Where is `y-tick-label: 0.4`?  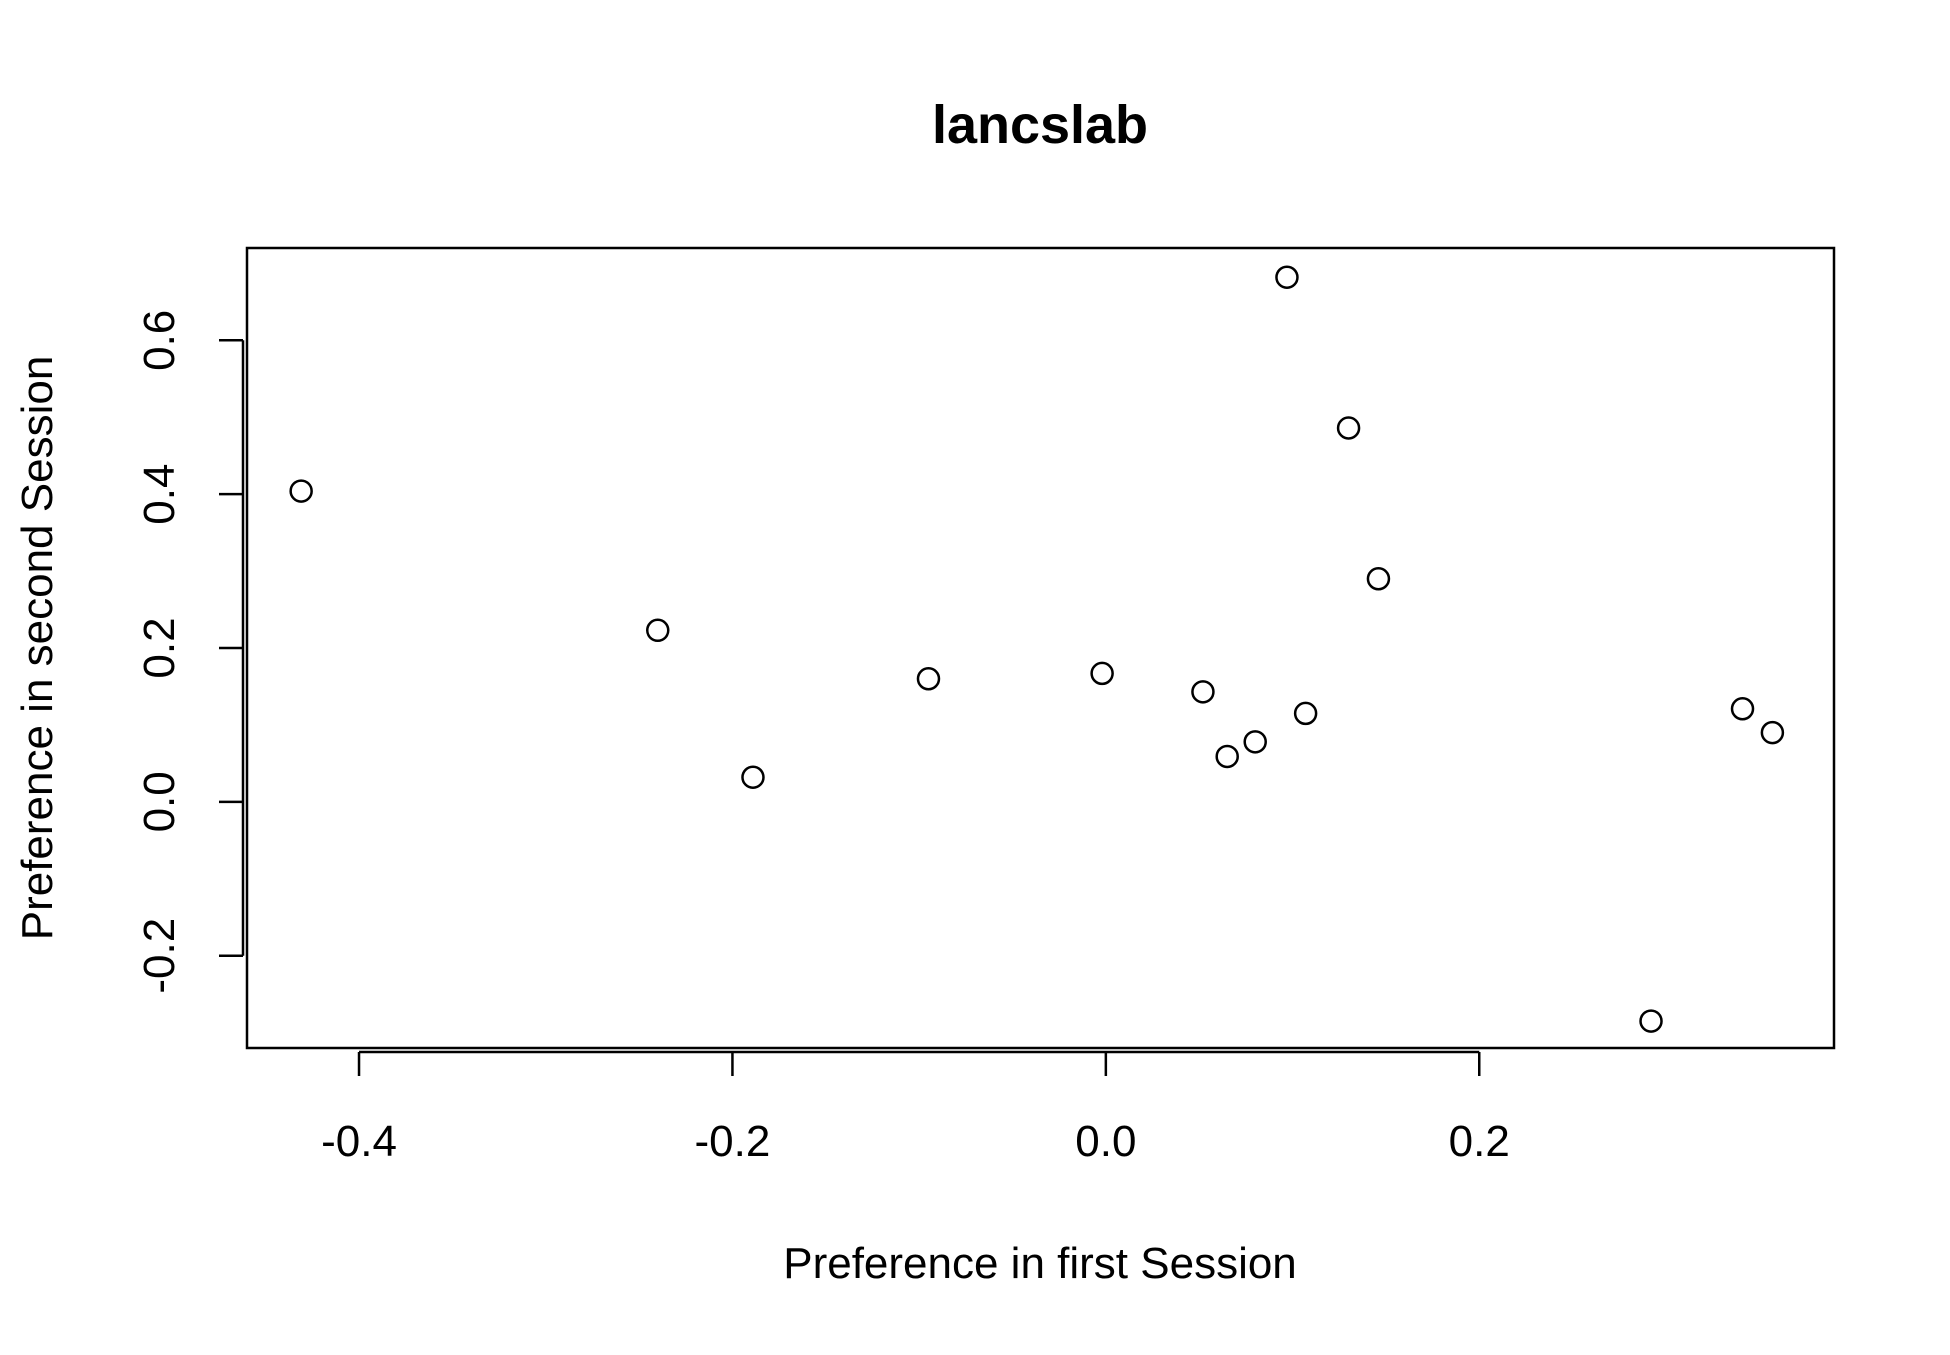 y-tick-label: 0.4 is located at coordinates (159, 494).